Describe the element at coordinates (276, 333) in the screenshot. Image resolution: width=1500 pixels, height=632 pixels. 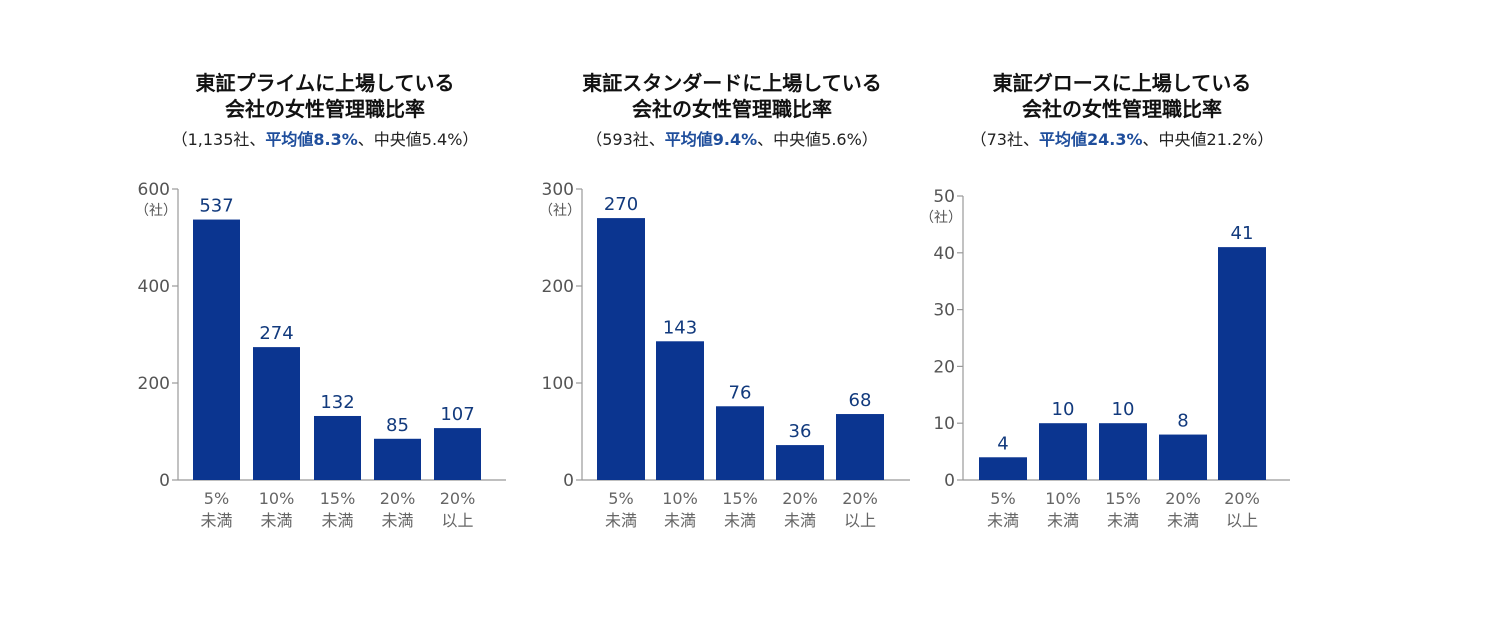
I see `chart-1-value-label: 274` at that location.